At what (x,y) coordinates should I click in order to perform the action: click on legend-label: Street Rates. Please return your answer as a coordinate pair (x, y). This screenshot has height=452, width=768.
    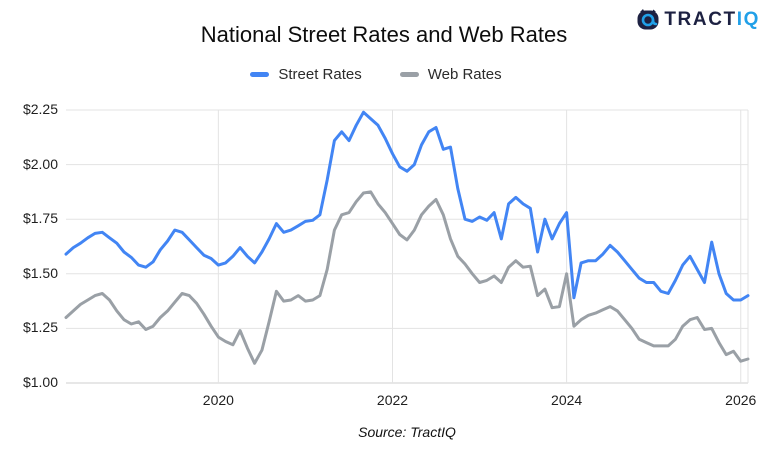
    Looking at the image, I should click on (320, 74).